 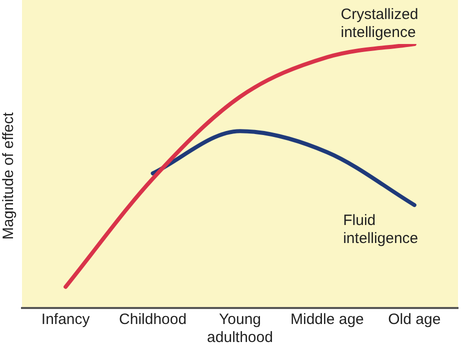 What do you see at coordinates (327, 319) in the screenshot?
I see `x-tick-label: Middle age` at bounding box center [327, 319].